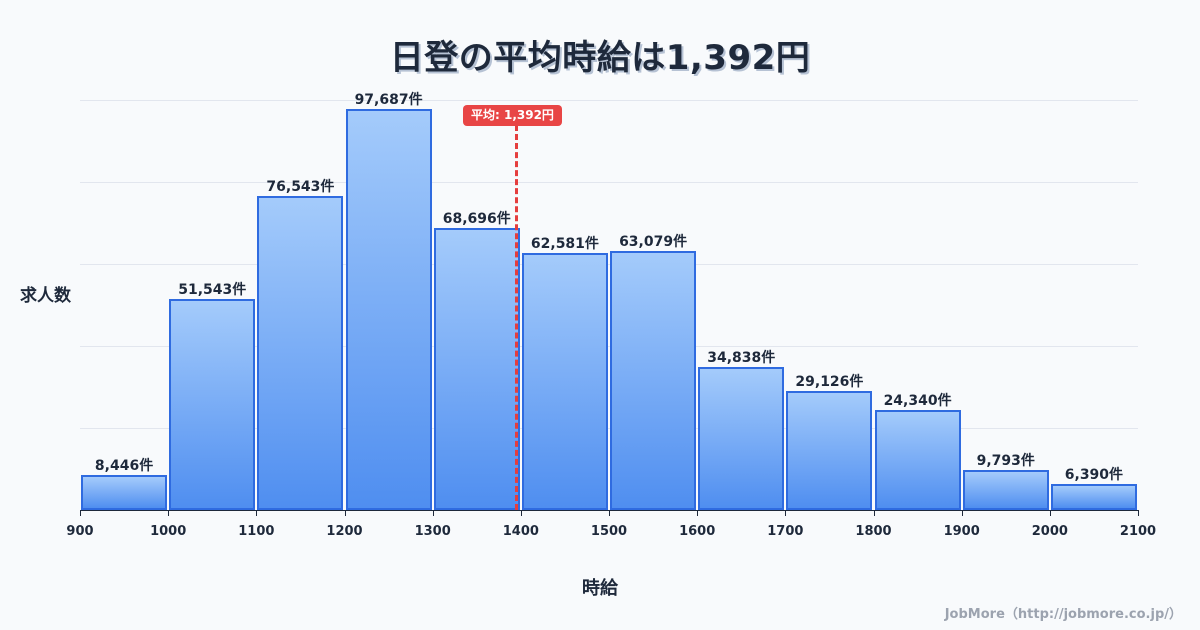 The width and height of the screenshot is (1200, 630). Describe the element at coordinates (600, 588) in the screenshot. I see `x-axis-label: 時給` at that location.